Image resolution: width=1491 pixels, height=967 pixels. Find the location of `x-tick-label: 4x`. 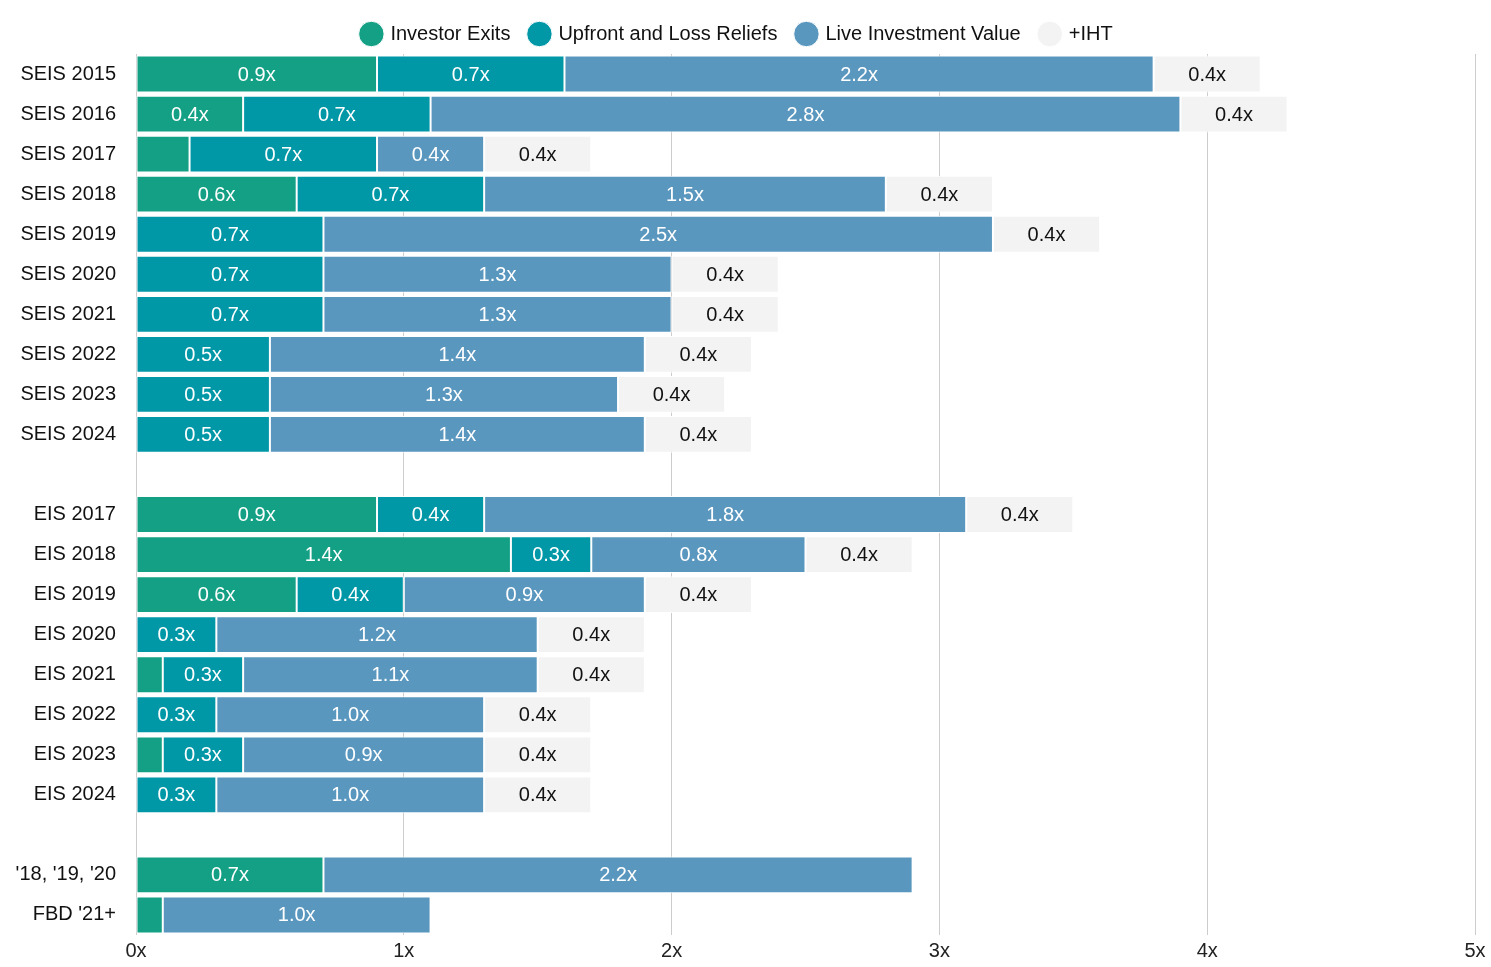

x-tick-label: 4x is located at coordinates (1207, 949).